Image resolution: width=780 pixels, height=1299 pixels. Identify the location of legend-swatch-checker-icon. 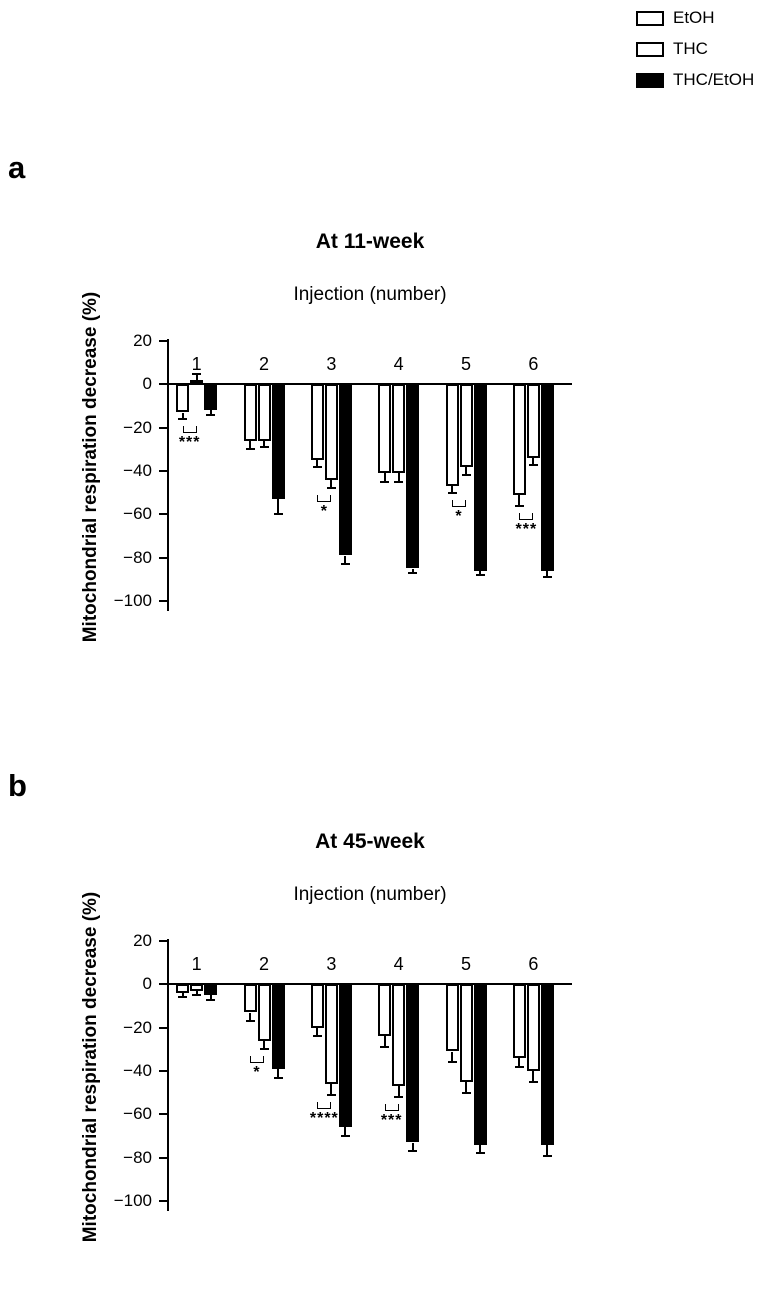
(650, 49).